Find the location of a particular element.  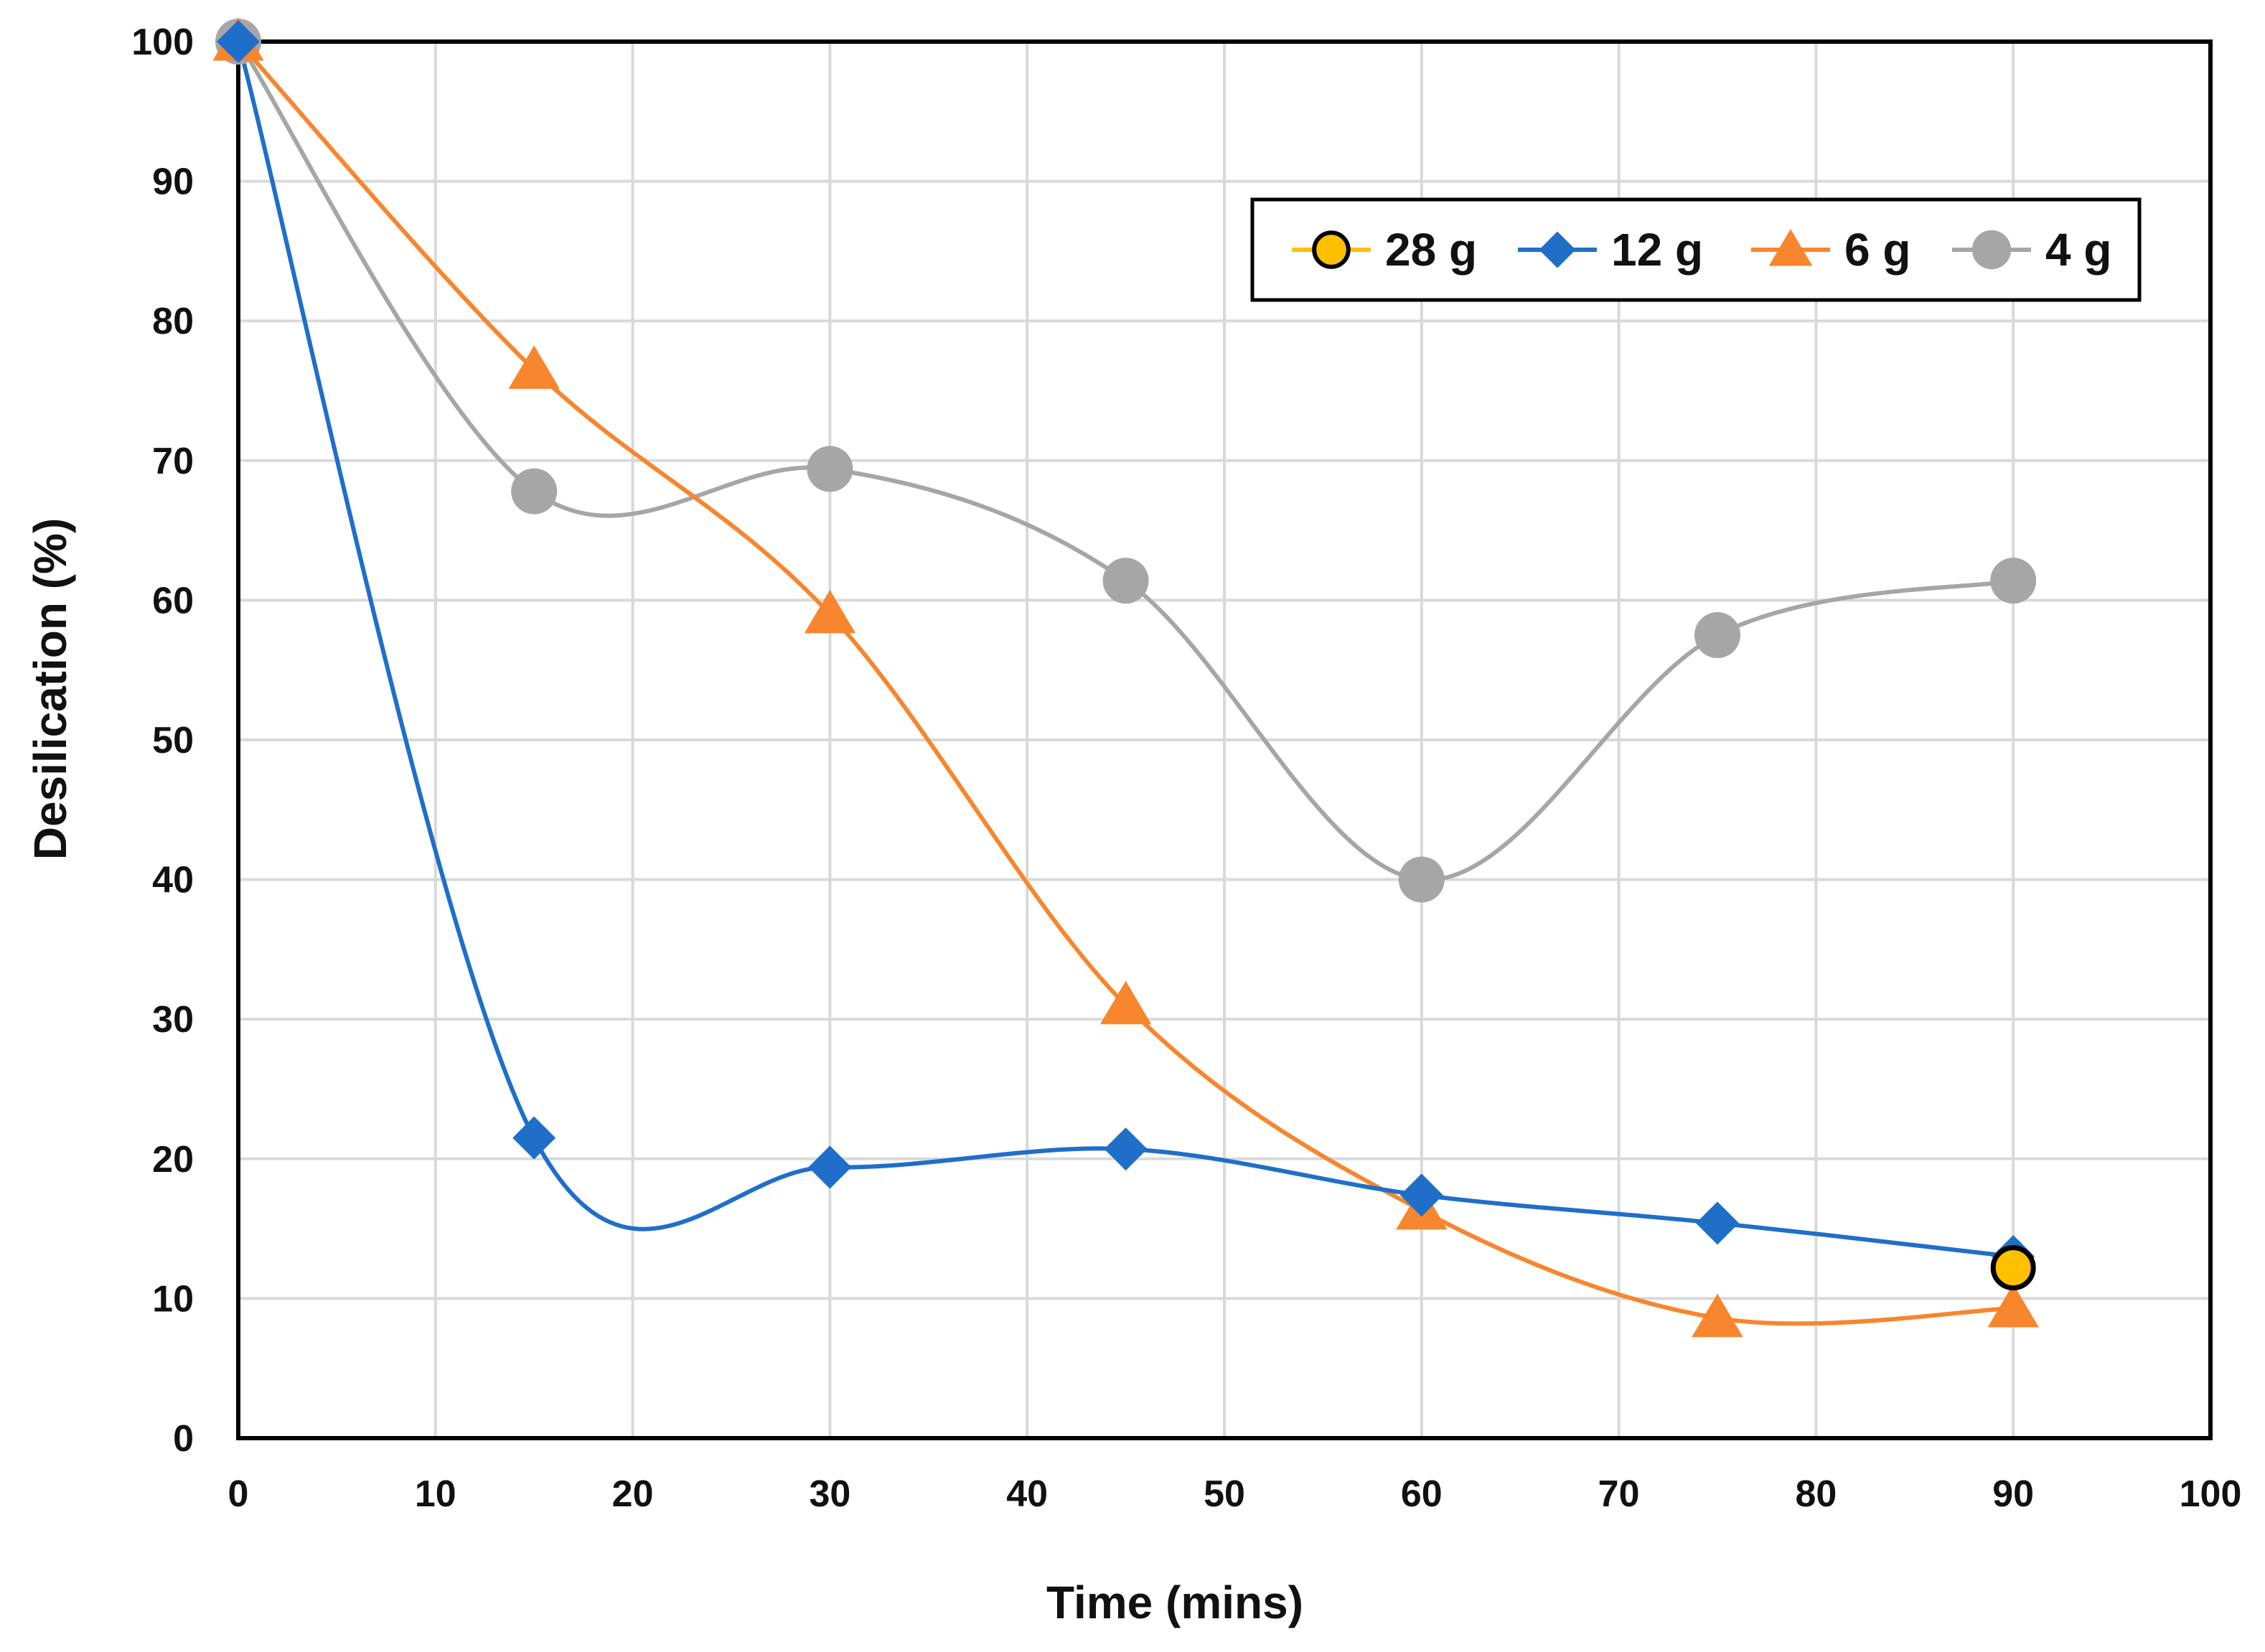

data-point-28g is located at coordinates (2013, 1268).